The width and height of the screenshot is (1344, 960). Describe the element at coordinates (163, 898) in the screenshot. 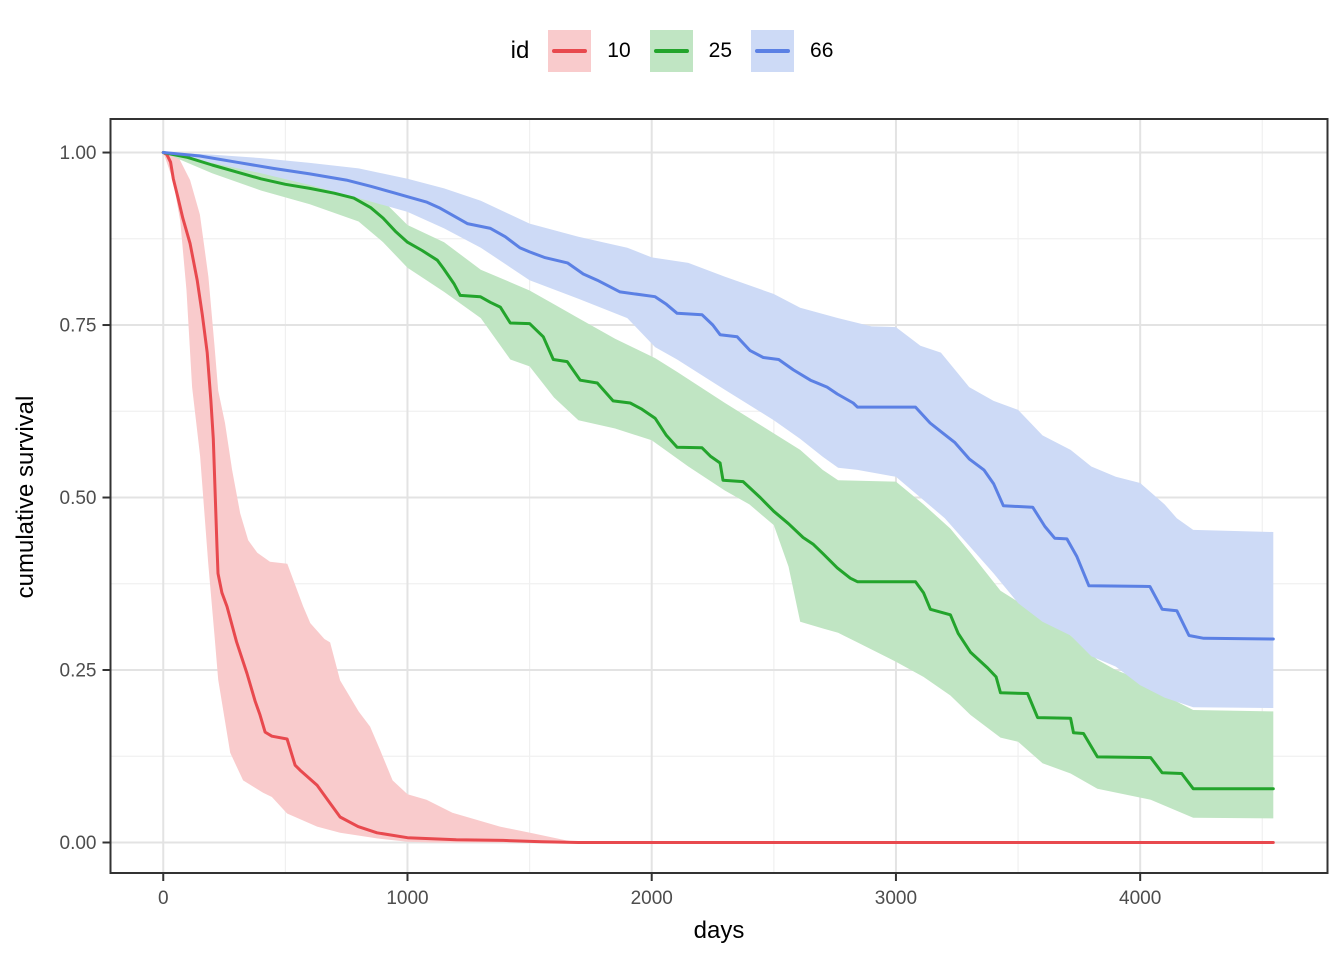

I see `x-tick-label: 0` at that location.